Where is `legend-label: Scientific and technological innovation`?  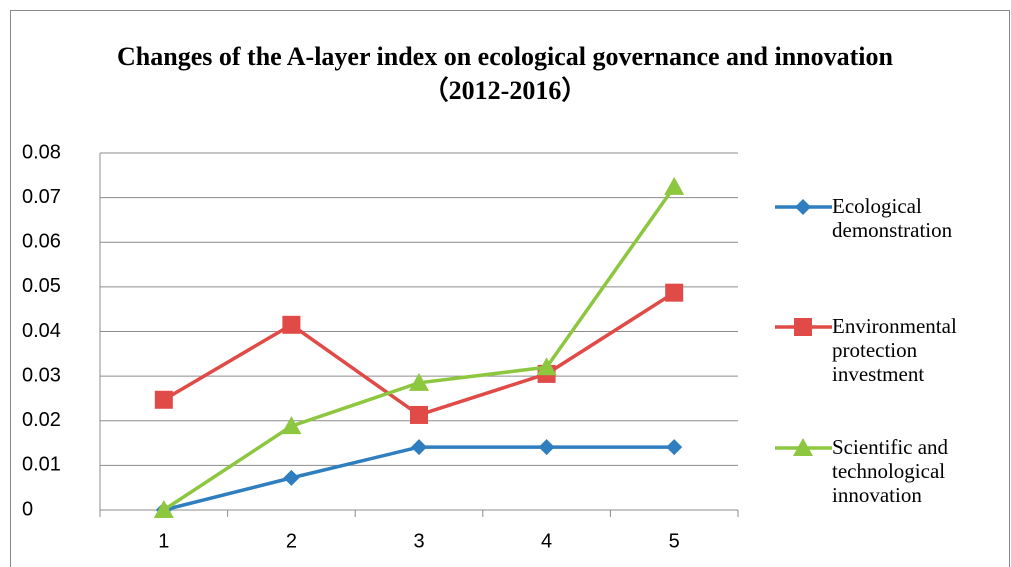 legend-label: Scientific and technological innovation is located at coordinates (890, 471).